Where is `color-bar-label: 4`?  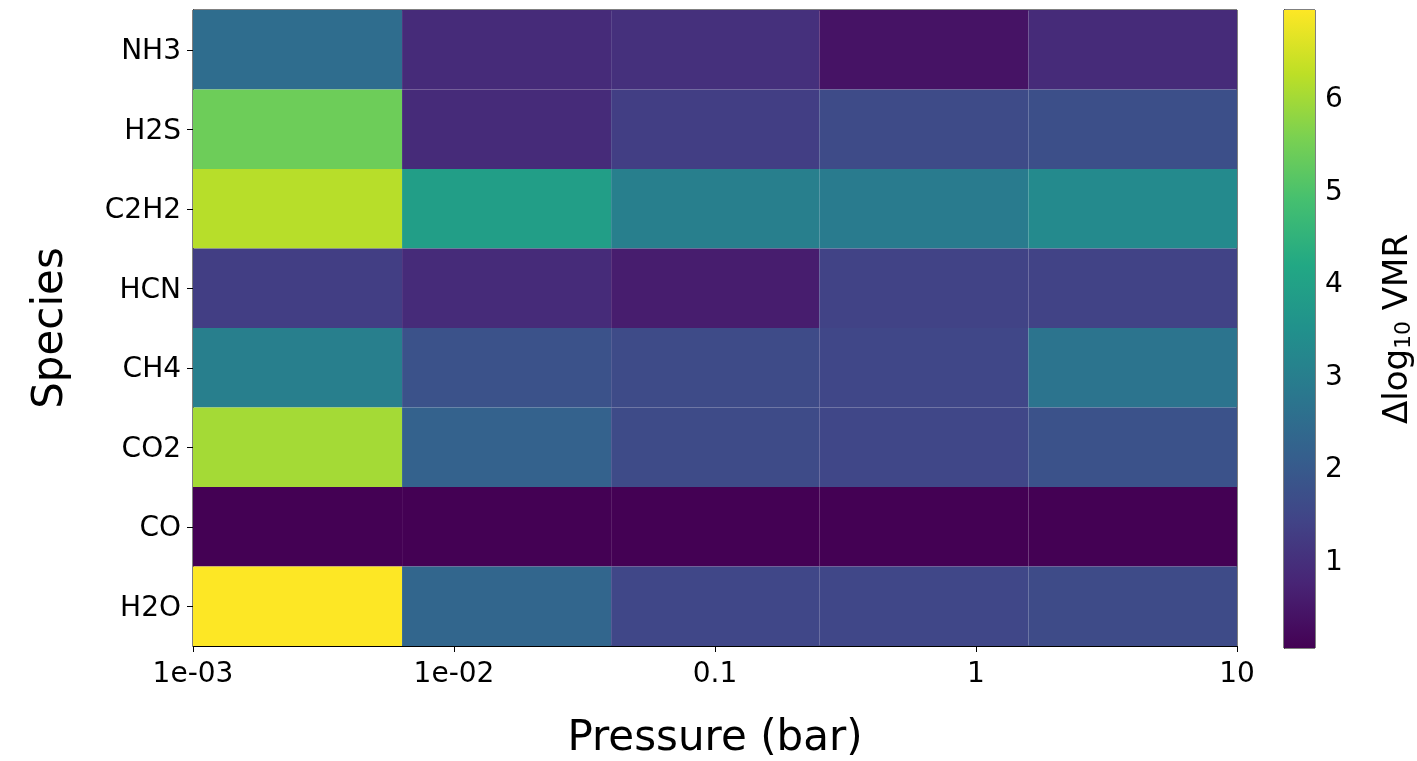
color-bar-label: 4 is located at coordinates (1334, 283).